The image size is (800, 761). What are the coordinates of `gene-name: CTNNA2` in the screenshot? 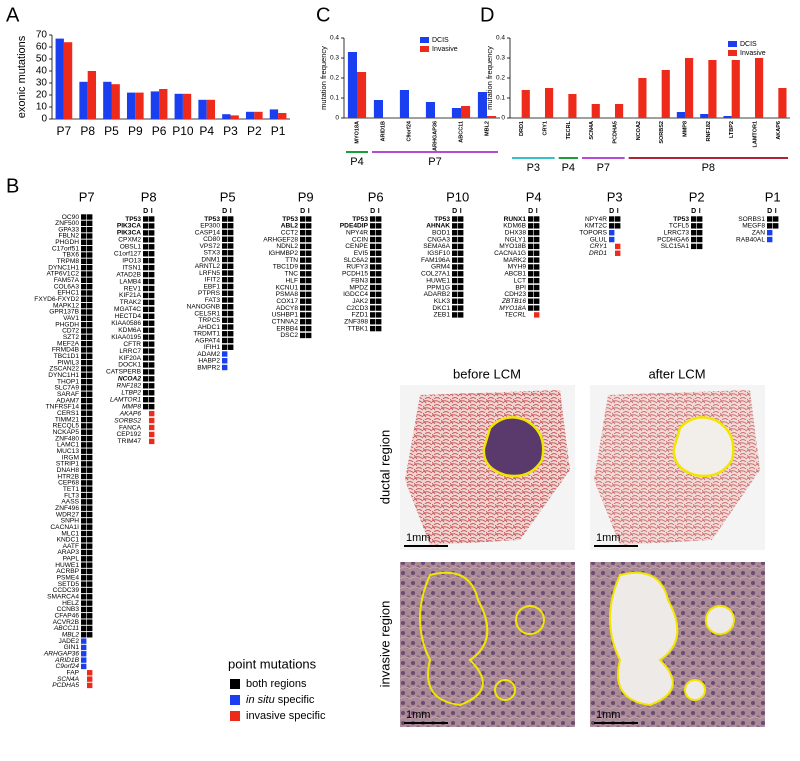 It's located at (285, 322).